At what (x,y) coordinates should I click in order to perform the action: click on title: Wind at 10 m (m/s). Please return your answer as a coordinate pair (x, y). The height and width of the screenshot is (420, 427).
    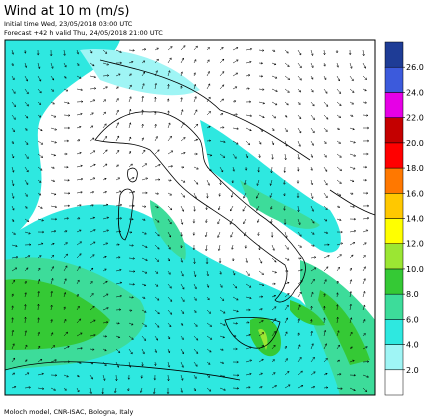
    Looking at the image, I should click on (66, 11).